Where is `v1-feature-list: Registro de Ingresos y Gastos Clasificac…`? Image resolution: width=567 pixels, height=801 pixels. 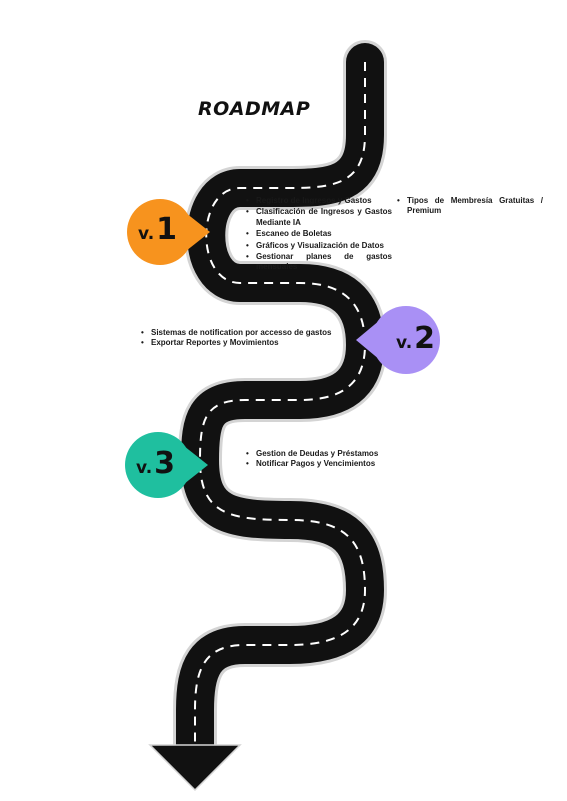 v1-feature-list: Registro de Ingresos y Gastos Clasificac… is located at coordinates (319, 235).